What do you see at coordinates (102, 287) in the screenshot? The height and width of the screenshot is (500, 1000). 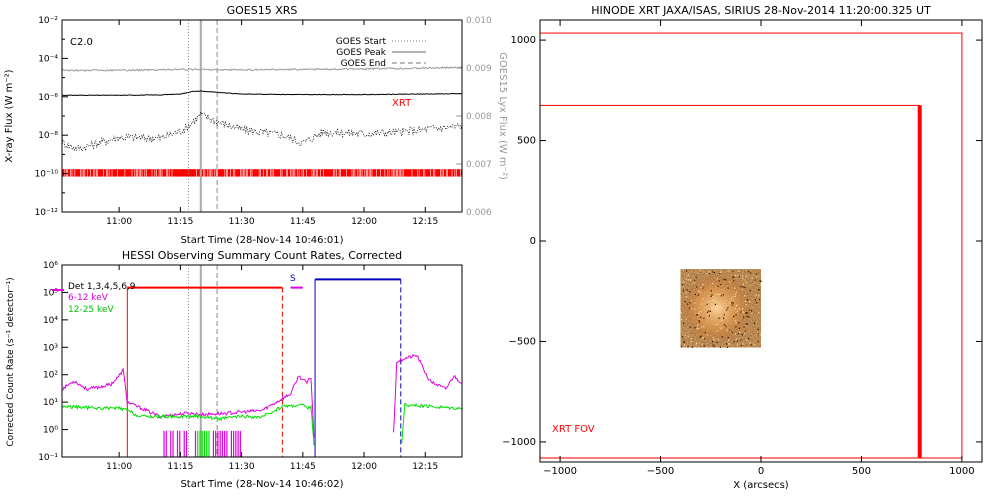 I see `legend-detectors: Det 1,3,4,5,6,9` at bounding box center [102, 287].